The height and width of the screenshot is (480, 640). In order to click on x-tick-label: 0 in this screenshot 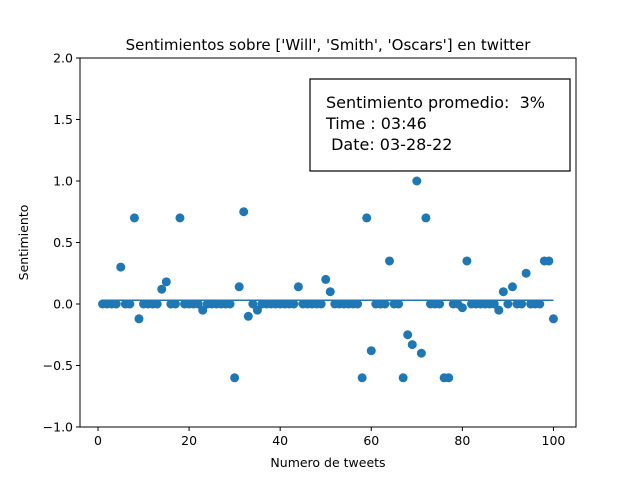, I will do `click(98, 440)`.